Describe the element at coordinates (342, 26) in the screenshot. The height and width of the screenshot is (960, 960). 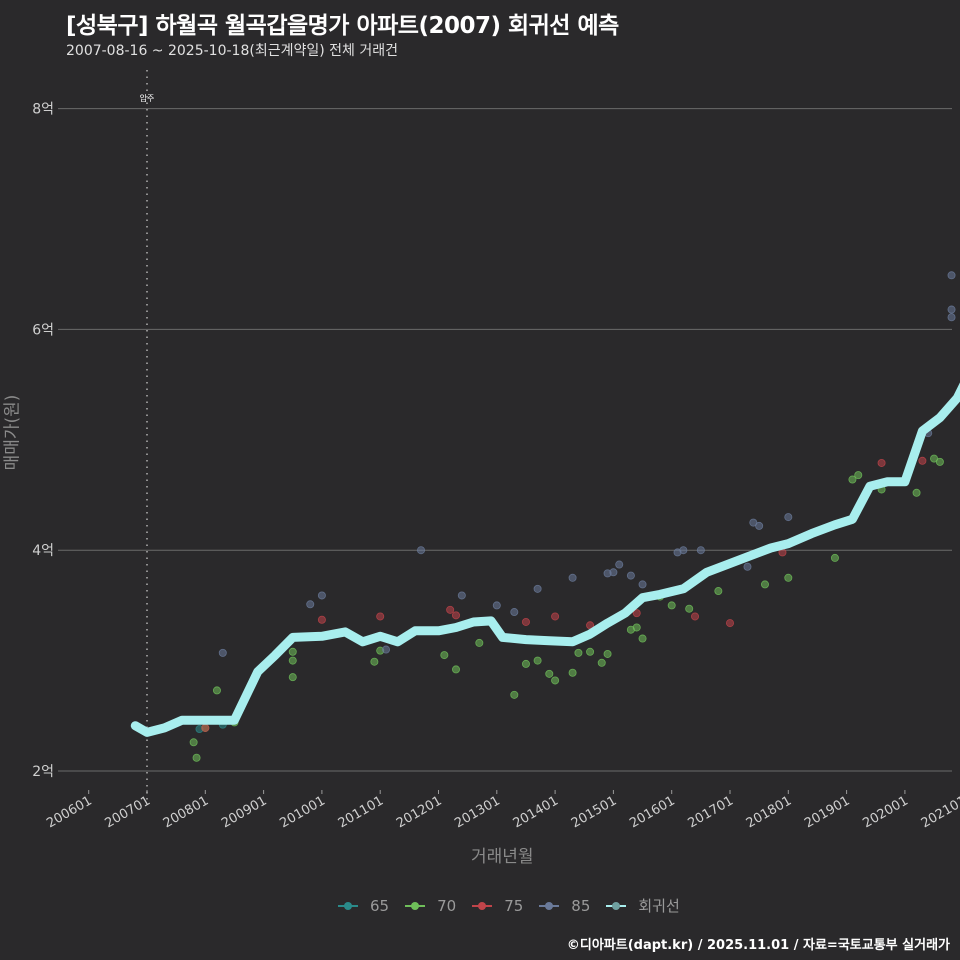
I see `chart-title: [성북구] 하월곡 월곡갑을명가 아파트(2007) 회귀선 예측` at that location.